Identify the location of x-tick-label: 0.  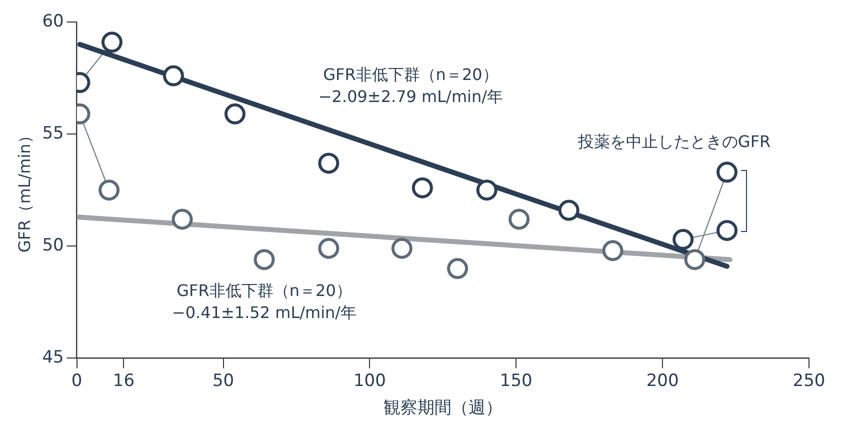
(76, 380).